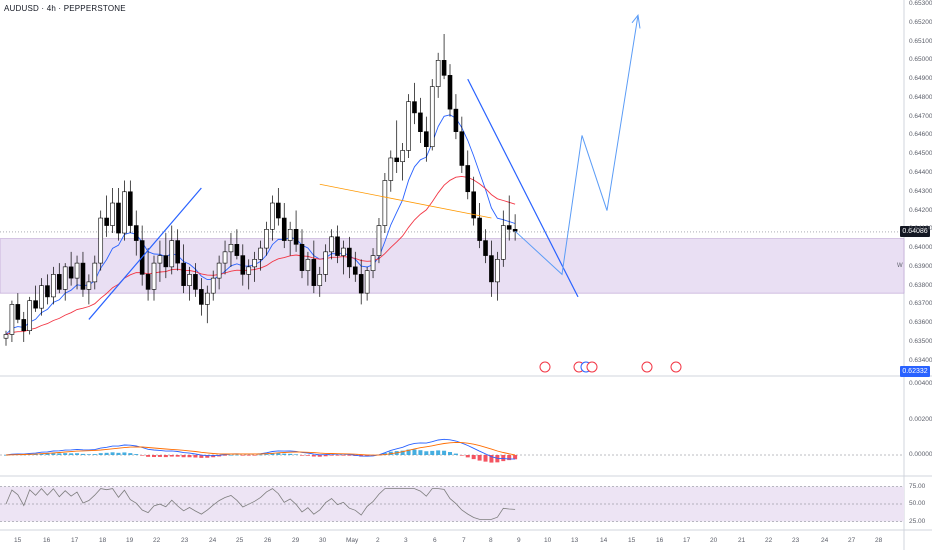 The image size is (932, 550). What do you see at coordinates (915, 371) in the screenshot?
I see `indicator-value-badge: 0.62332` at bounding box center [915, 371].